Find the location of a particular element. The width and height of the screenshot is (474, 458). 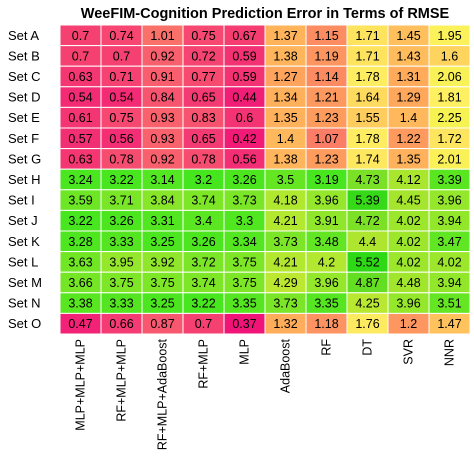

cell-value-label: 4.18 is located at coordinates (285, 201).